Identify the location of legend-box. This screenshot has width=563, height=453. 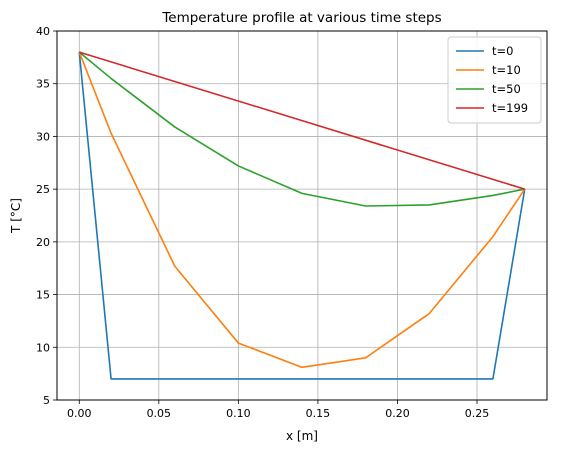
(494, 80).